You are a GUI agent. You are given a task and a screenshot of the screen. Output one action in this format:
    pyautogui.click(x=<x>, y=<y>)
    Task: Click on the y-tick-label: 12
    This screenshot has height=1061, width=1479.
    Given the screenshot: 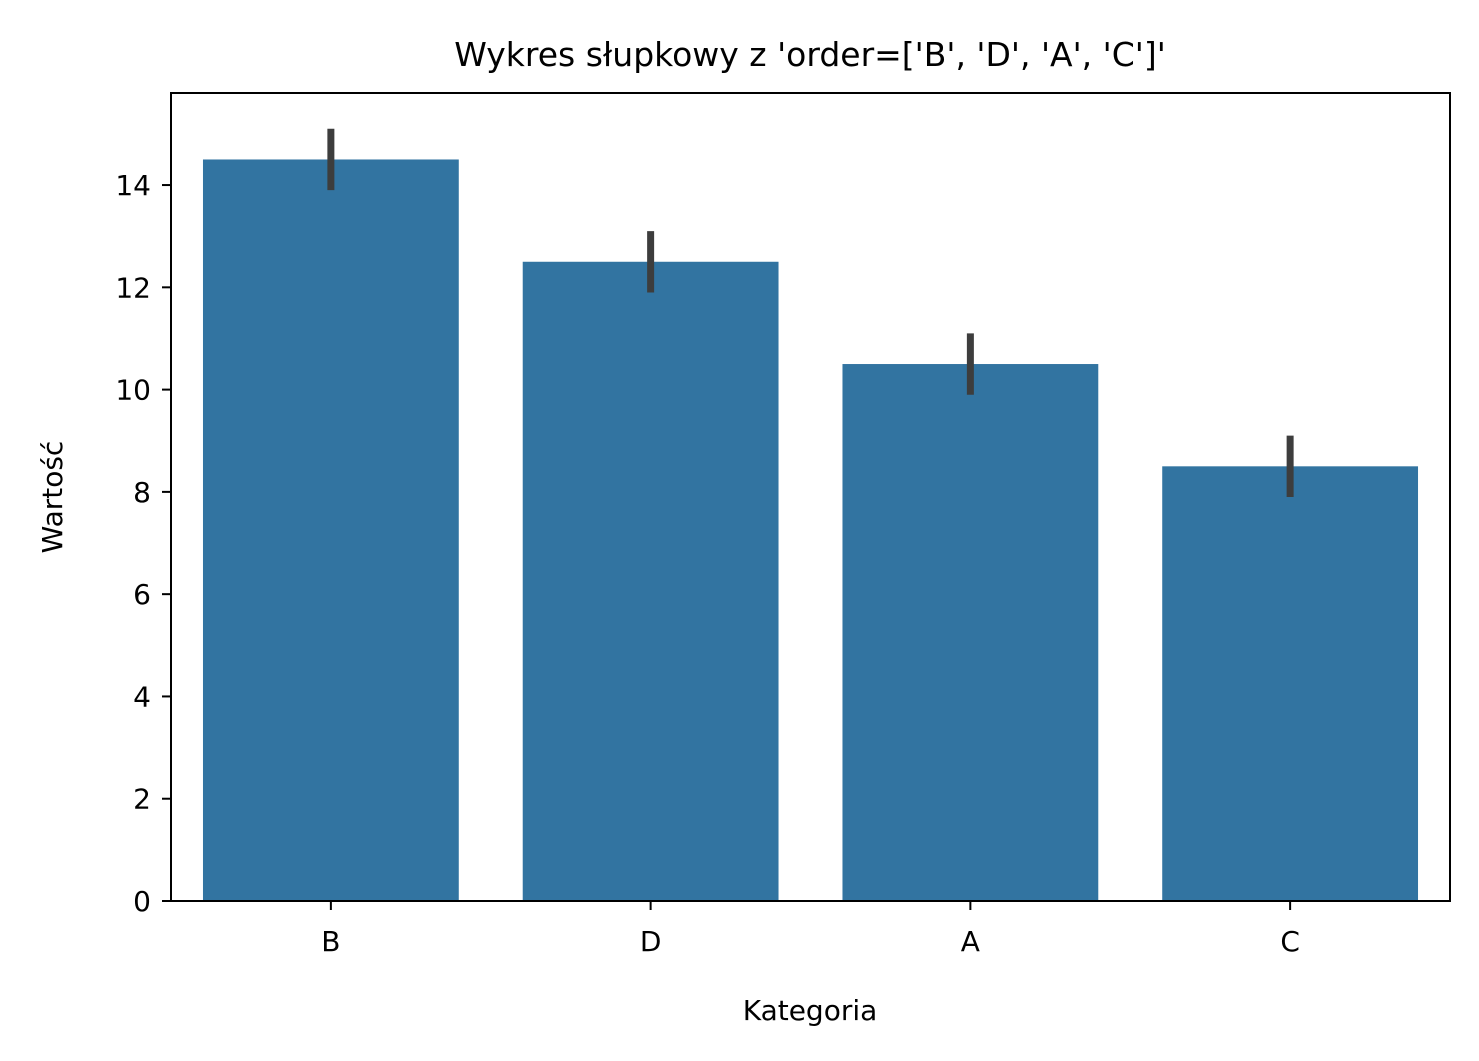 What is the action you would take?
    pyautogui.click(x=133, y=287)
    